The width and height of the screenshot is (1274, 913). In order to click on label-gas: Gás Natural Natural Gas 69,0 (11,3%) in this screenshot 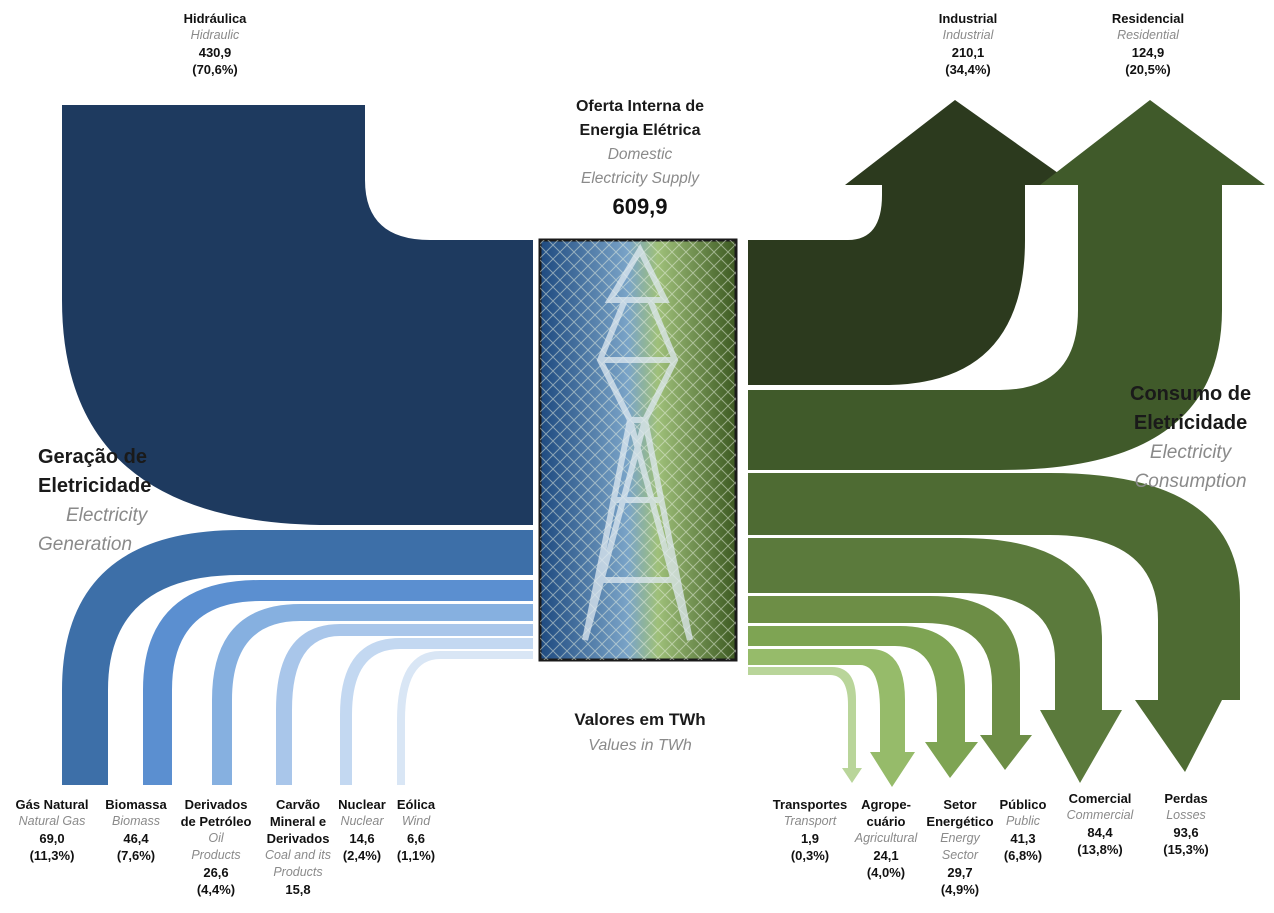, I will do `click(52, 830)`.